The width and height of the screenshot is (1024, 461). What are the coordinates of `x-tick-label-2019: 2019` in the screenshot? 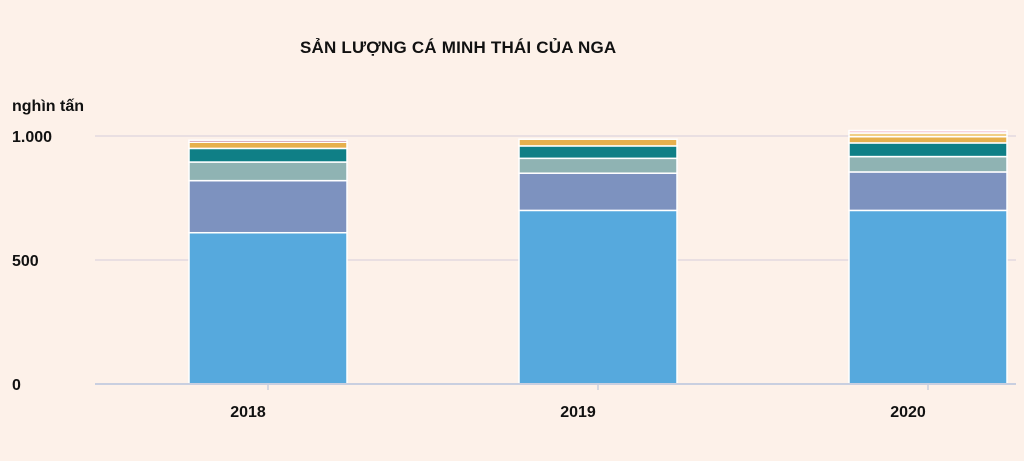 It's located at (578, 412).